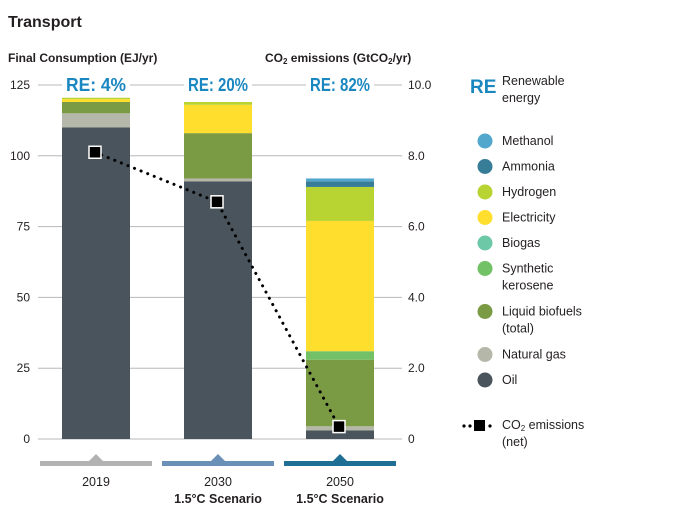 This screenshot has height=527, width=674. I want to click on re-key-text: Renewable energy, so click(535, 89).